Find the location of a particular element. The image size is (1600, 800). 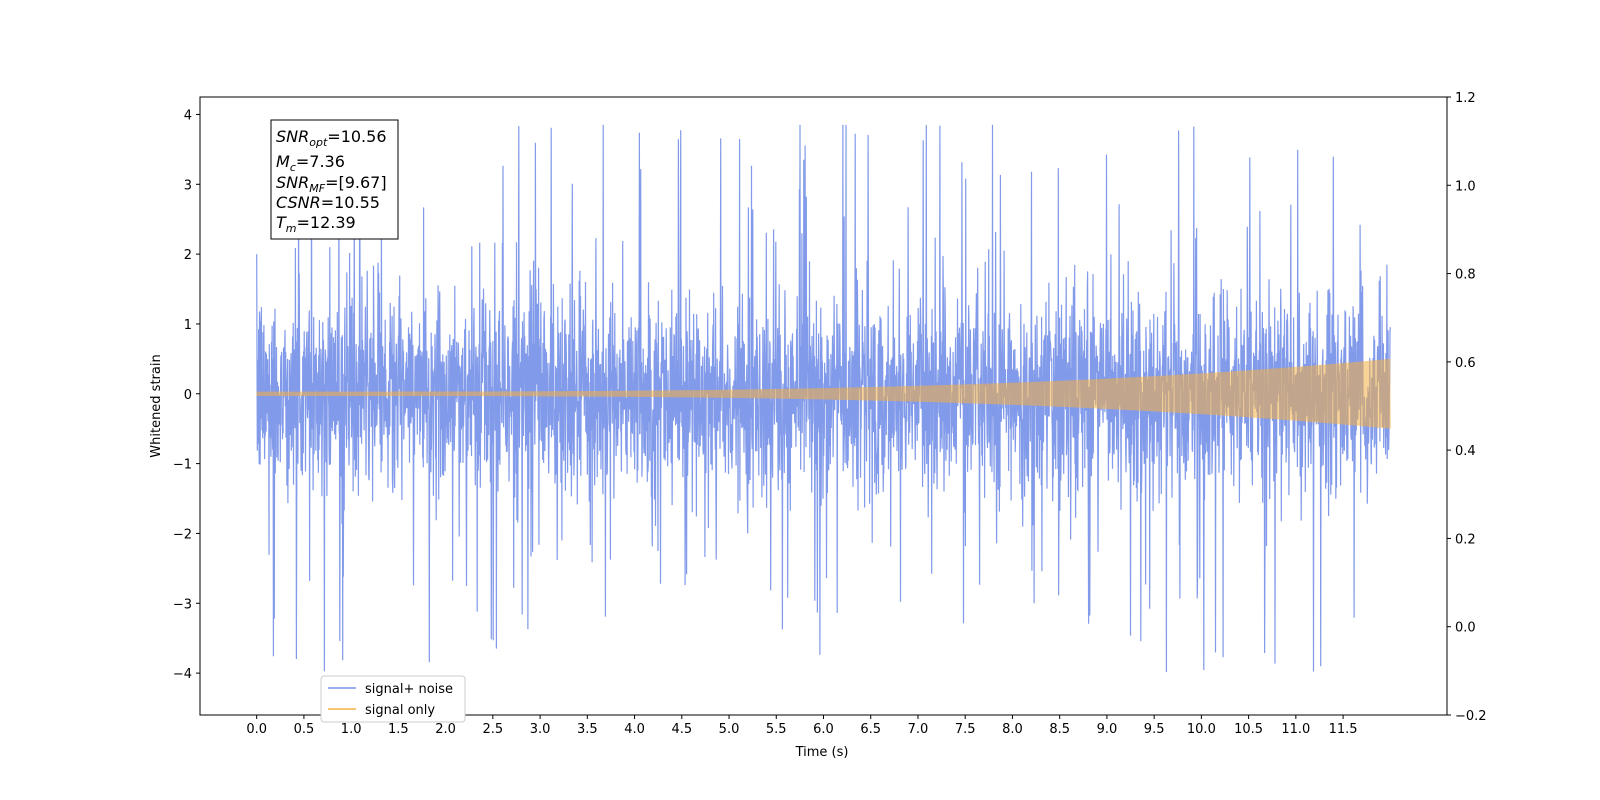

x-tick-label: 11.5 is located at coordinates (1343, 729).